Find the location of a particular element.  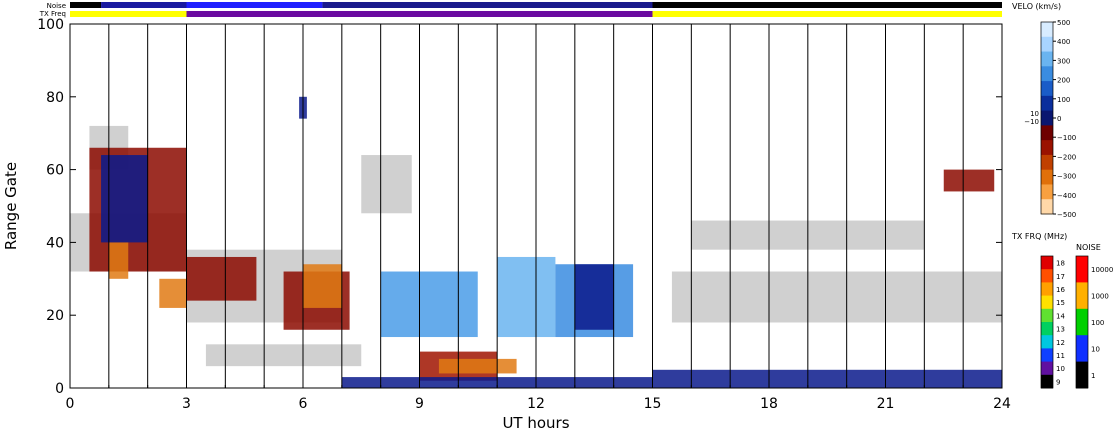

noise-colorbar-ticklabel: 1000 is located at coordinates (1100, 297).